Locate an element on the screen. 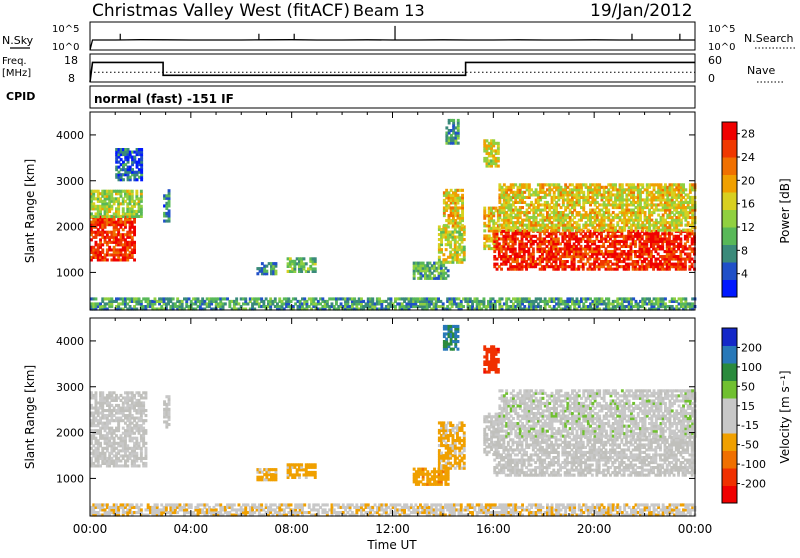 The height and width of the screenshot is (558, 800). freq-label-line2: [MHz] is located at coordinates (16, 73).